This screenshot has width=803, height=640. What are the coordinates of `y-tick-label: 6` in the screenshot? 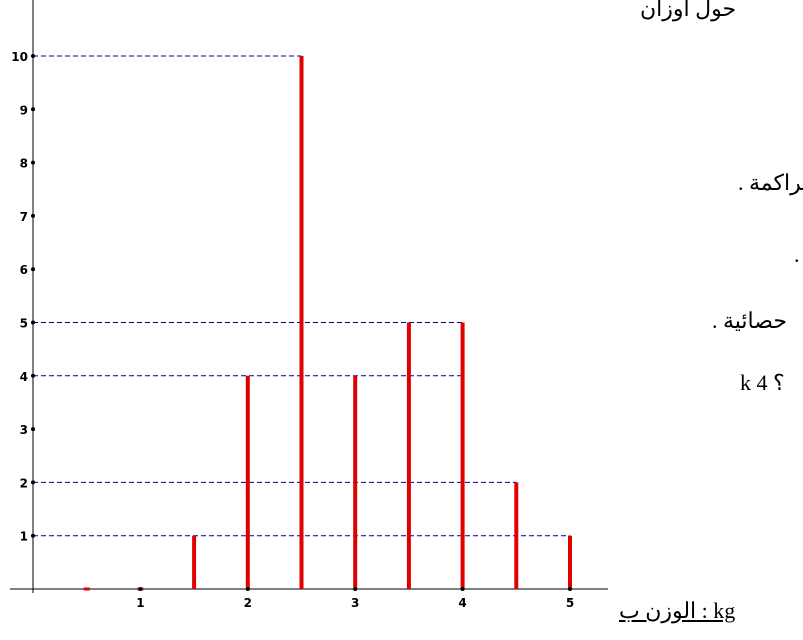 It's located at (24, 270).